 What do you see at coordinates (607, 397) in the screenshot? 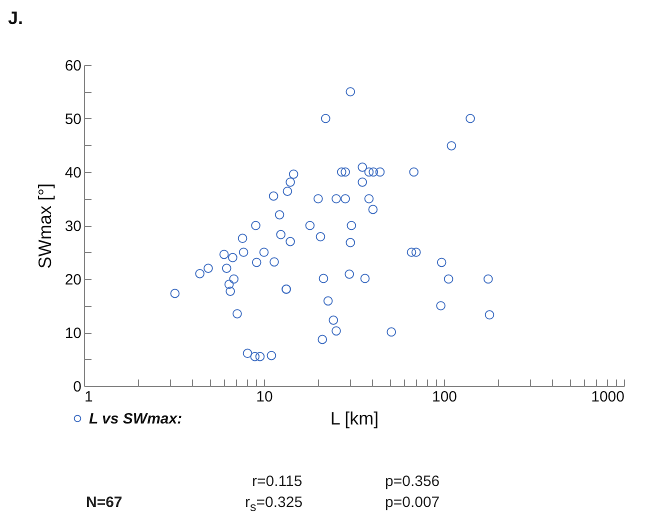
I see `x-tick-label: 1000` at bounding box center [607, 397].